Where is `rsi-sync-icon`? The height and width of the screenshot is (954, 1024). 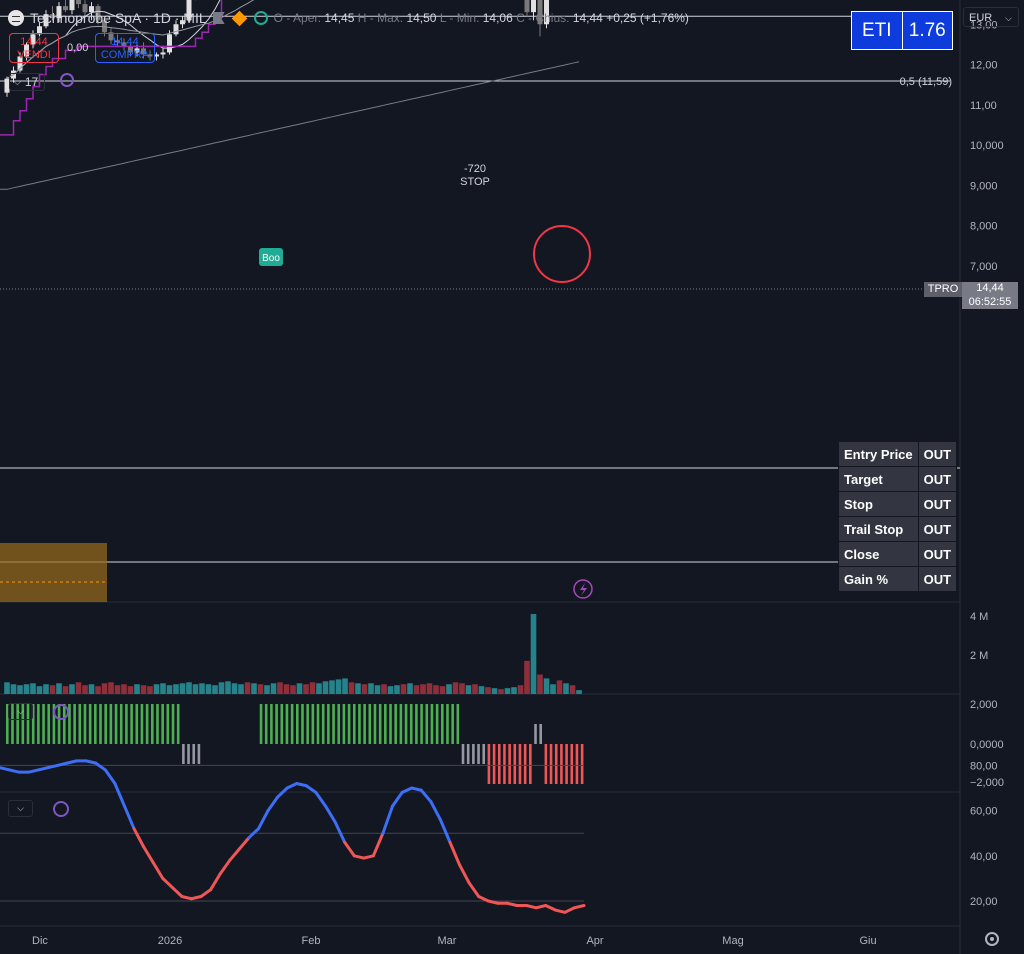
rsi-sync-icon is located at coordinates (61, 809).